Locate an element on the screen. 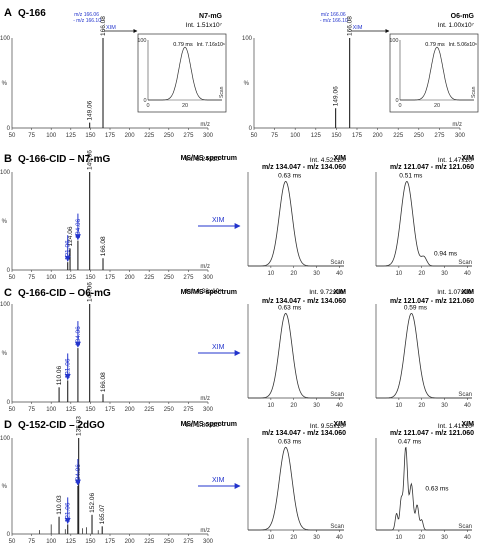 This screenshot has height=550, width=480. x-tick-label: 275 is located at coordinates (188, 136).